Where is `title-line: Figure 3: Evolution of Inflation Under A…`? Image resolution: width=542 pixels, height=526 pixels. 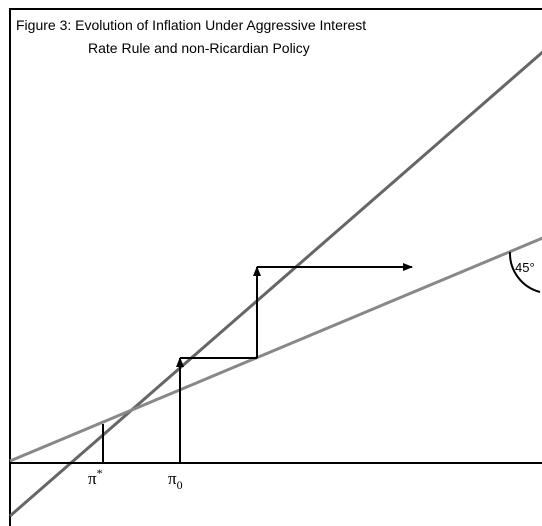
title-line: Figure 3: Evolution of Inflation Under A… is located at coordinates (191, 25).